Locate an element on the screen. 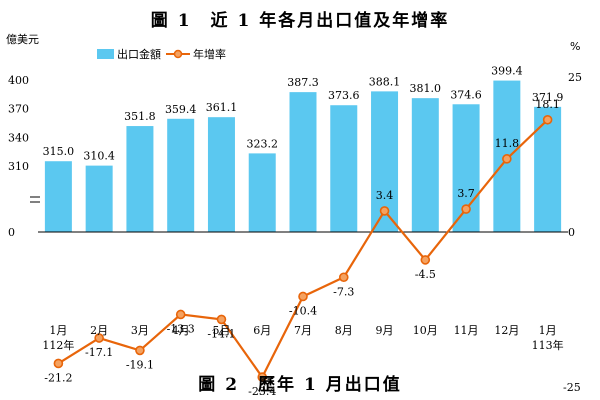  bar-value-label: 399.4 is located at coordinates (507, 71).